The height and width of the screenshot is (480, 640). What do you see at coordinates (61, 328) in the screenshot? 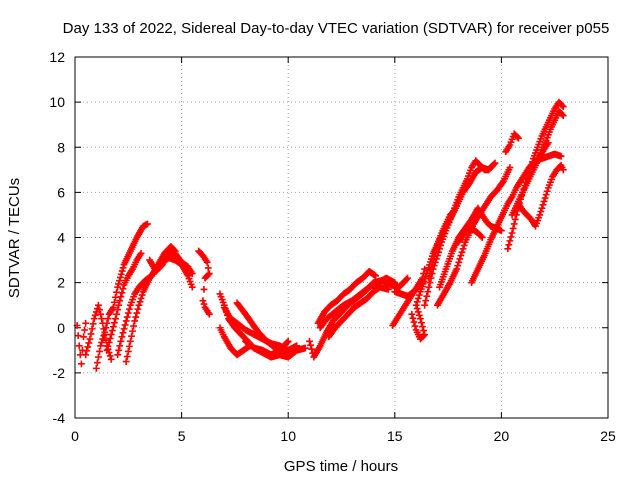
I see `y-tick-label: 0` at bounding box center [61, 328].